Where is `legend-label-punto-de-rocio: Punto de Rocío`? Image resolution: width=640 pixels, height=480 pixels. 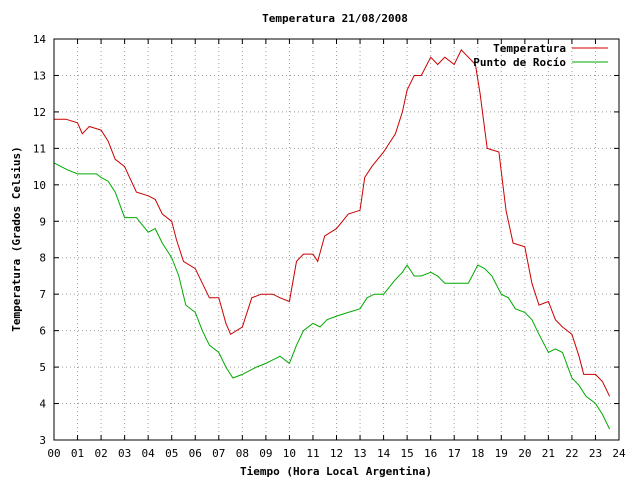
legend-label-punto-de-rocio: Punto de Rocío is located at coordinates (519, 62).